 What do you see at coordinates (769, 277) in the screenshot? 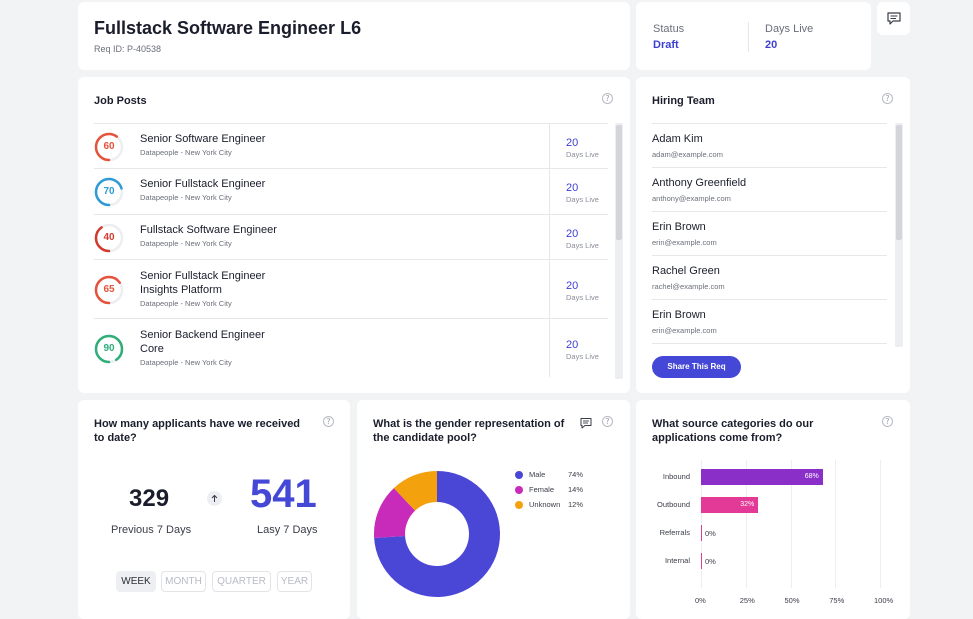
I see `team-member-row: Rachel Green rachel@example.com` at bounding box center [769, 277].